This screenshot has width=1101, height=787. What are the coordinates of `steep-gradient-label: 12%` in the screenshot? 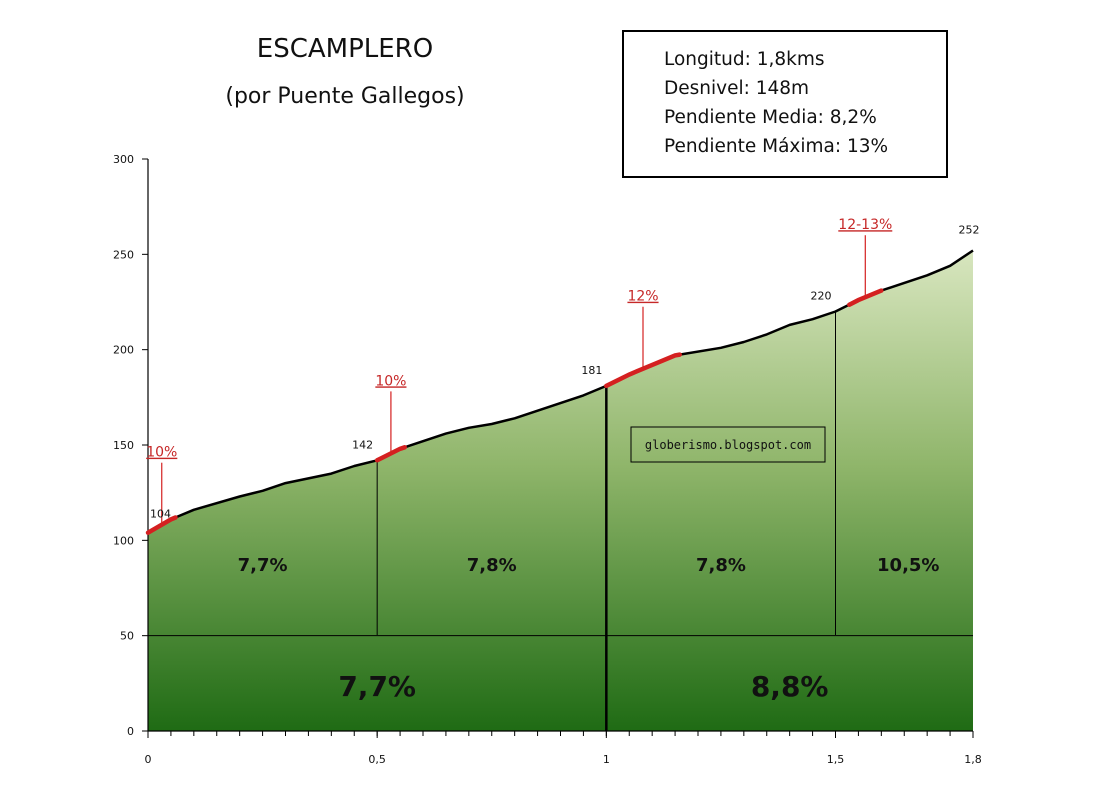 It's located at (642, 297).